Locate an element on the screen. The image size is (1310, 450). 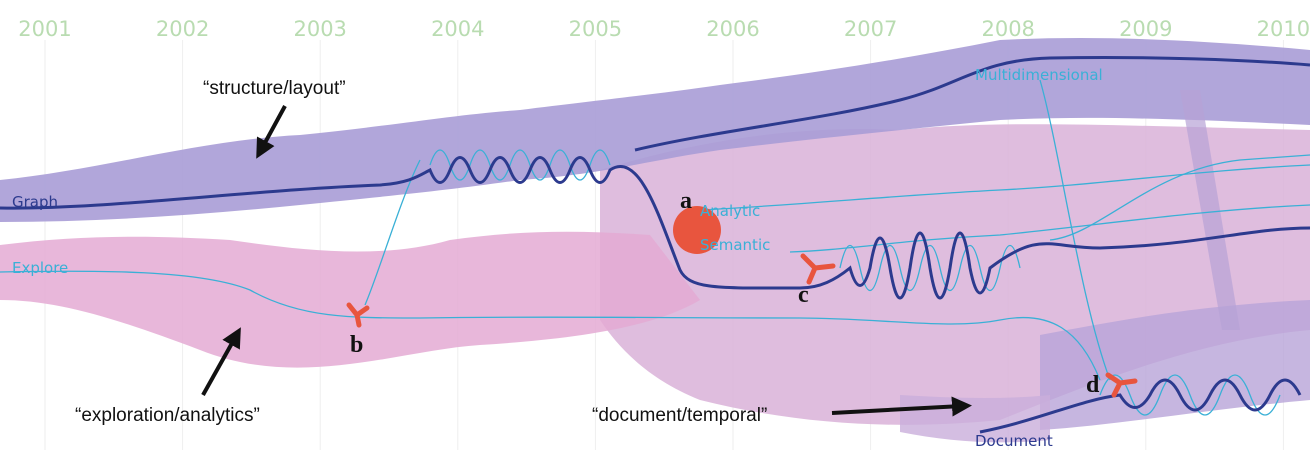
year-label: 2010 is located at coordinates (1283, 29).